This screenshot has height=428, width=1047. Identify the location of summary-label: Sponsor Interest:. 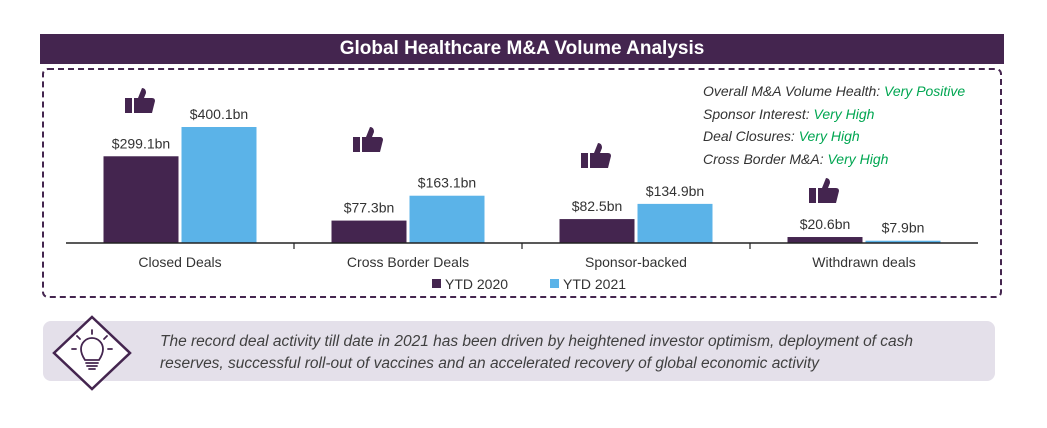
(758, 113).